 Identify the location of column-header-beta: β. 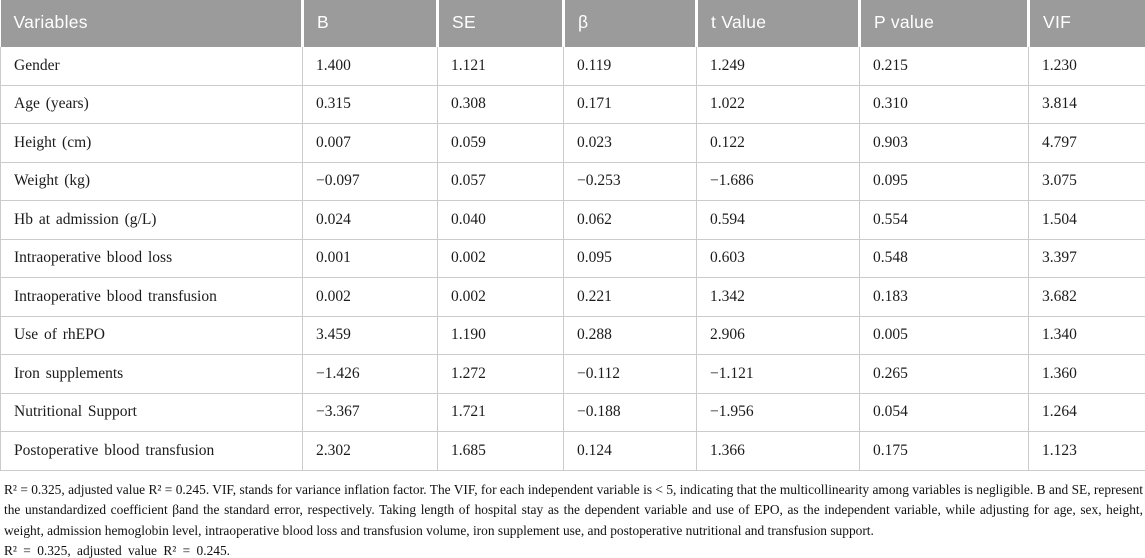
(629, 23).